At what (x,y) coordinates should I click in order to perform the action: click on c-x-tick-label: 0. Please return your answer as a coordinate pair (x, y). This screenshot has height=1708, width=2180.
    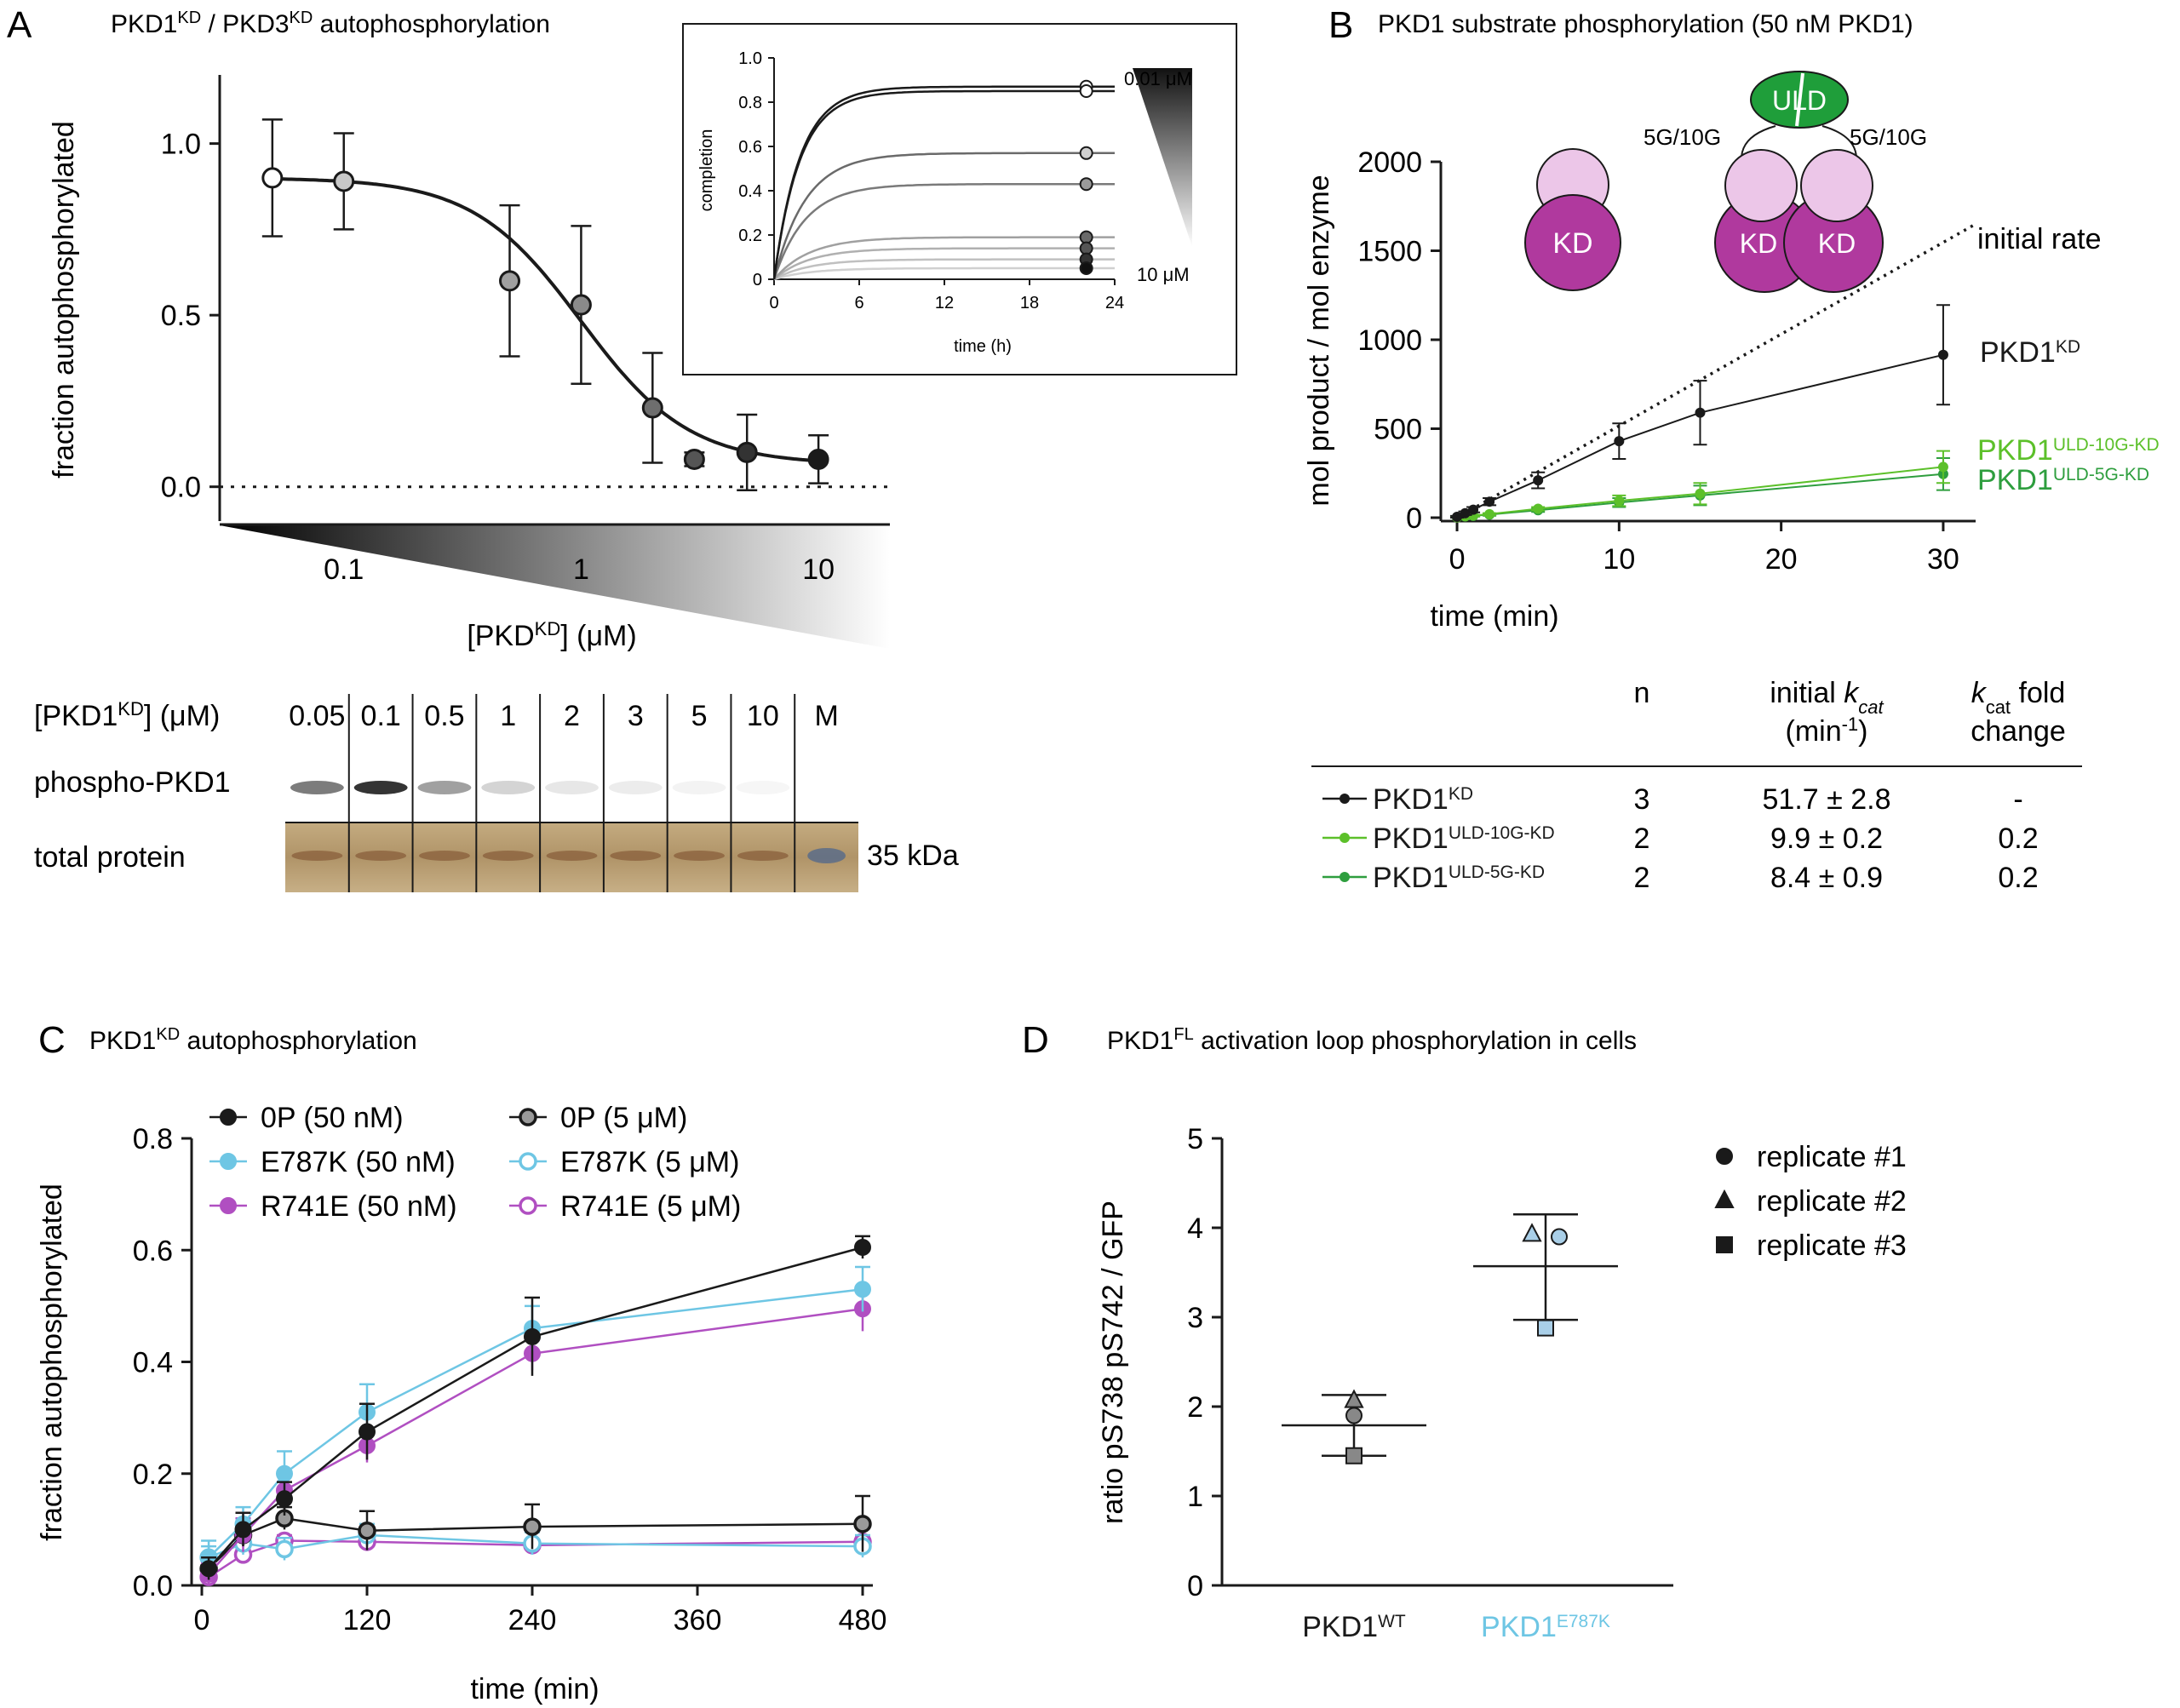
    Looking at the image, I should click on (202, 1620).